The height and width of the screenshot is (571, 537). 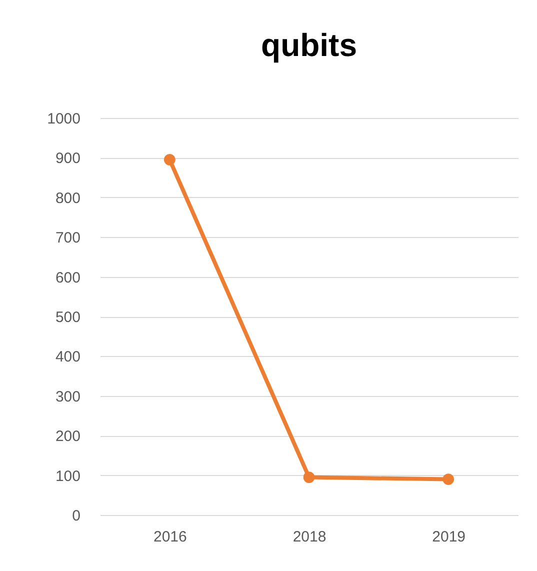 What do you see at coordinates (67, 397) in the screenshot?
I see `y-tick-label: 300` at bounding box center [67, 397].